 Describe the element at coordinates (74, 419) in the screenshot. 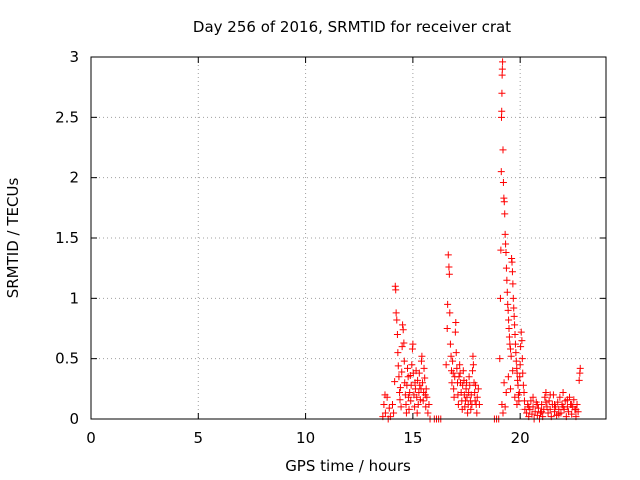

I see `y-tick-label: 0` at that location.